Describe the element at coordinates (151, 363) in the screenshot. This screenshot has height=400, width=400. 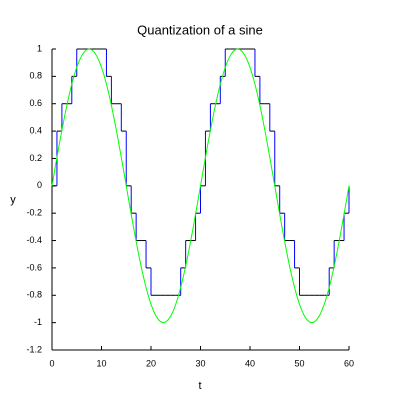
I see `x-tick-label: 20` at that location.